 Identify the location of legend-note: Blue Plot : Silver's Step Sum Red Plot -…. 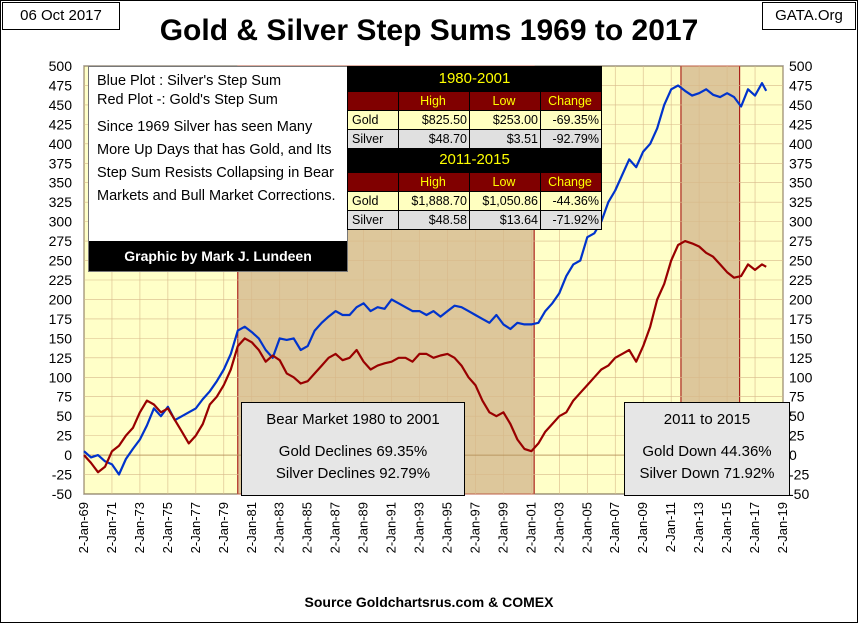
(218, 169).